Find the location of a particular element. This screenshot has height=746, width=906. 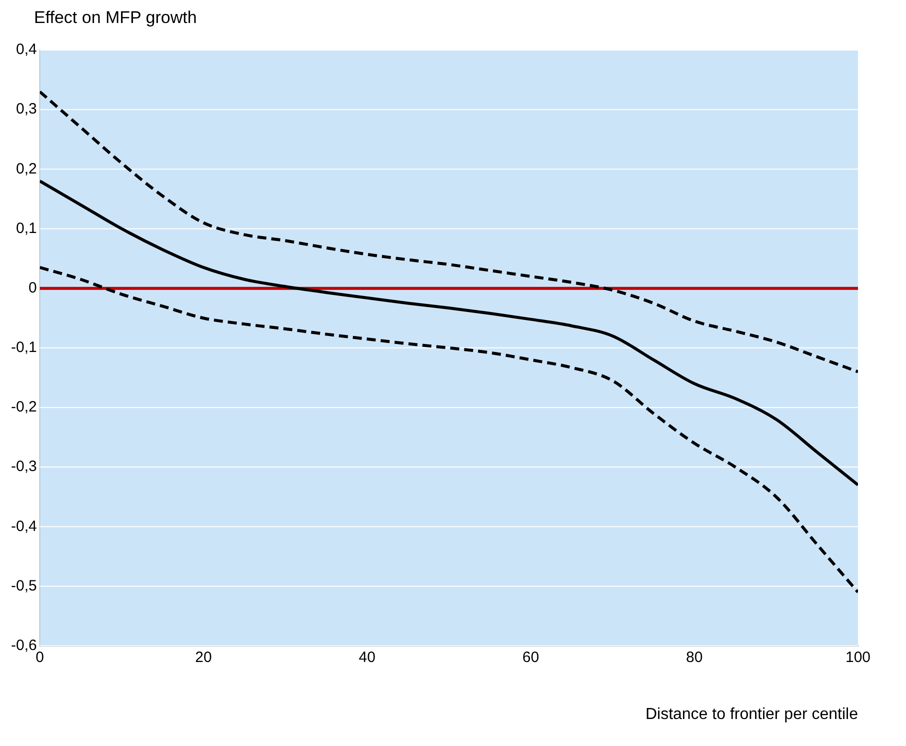

x-tick-label: 100 is located at coordinates (858, 657).